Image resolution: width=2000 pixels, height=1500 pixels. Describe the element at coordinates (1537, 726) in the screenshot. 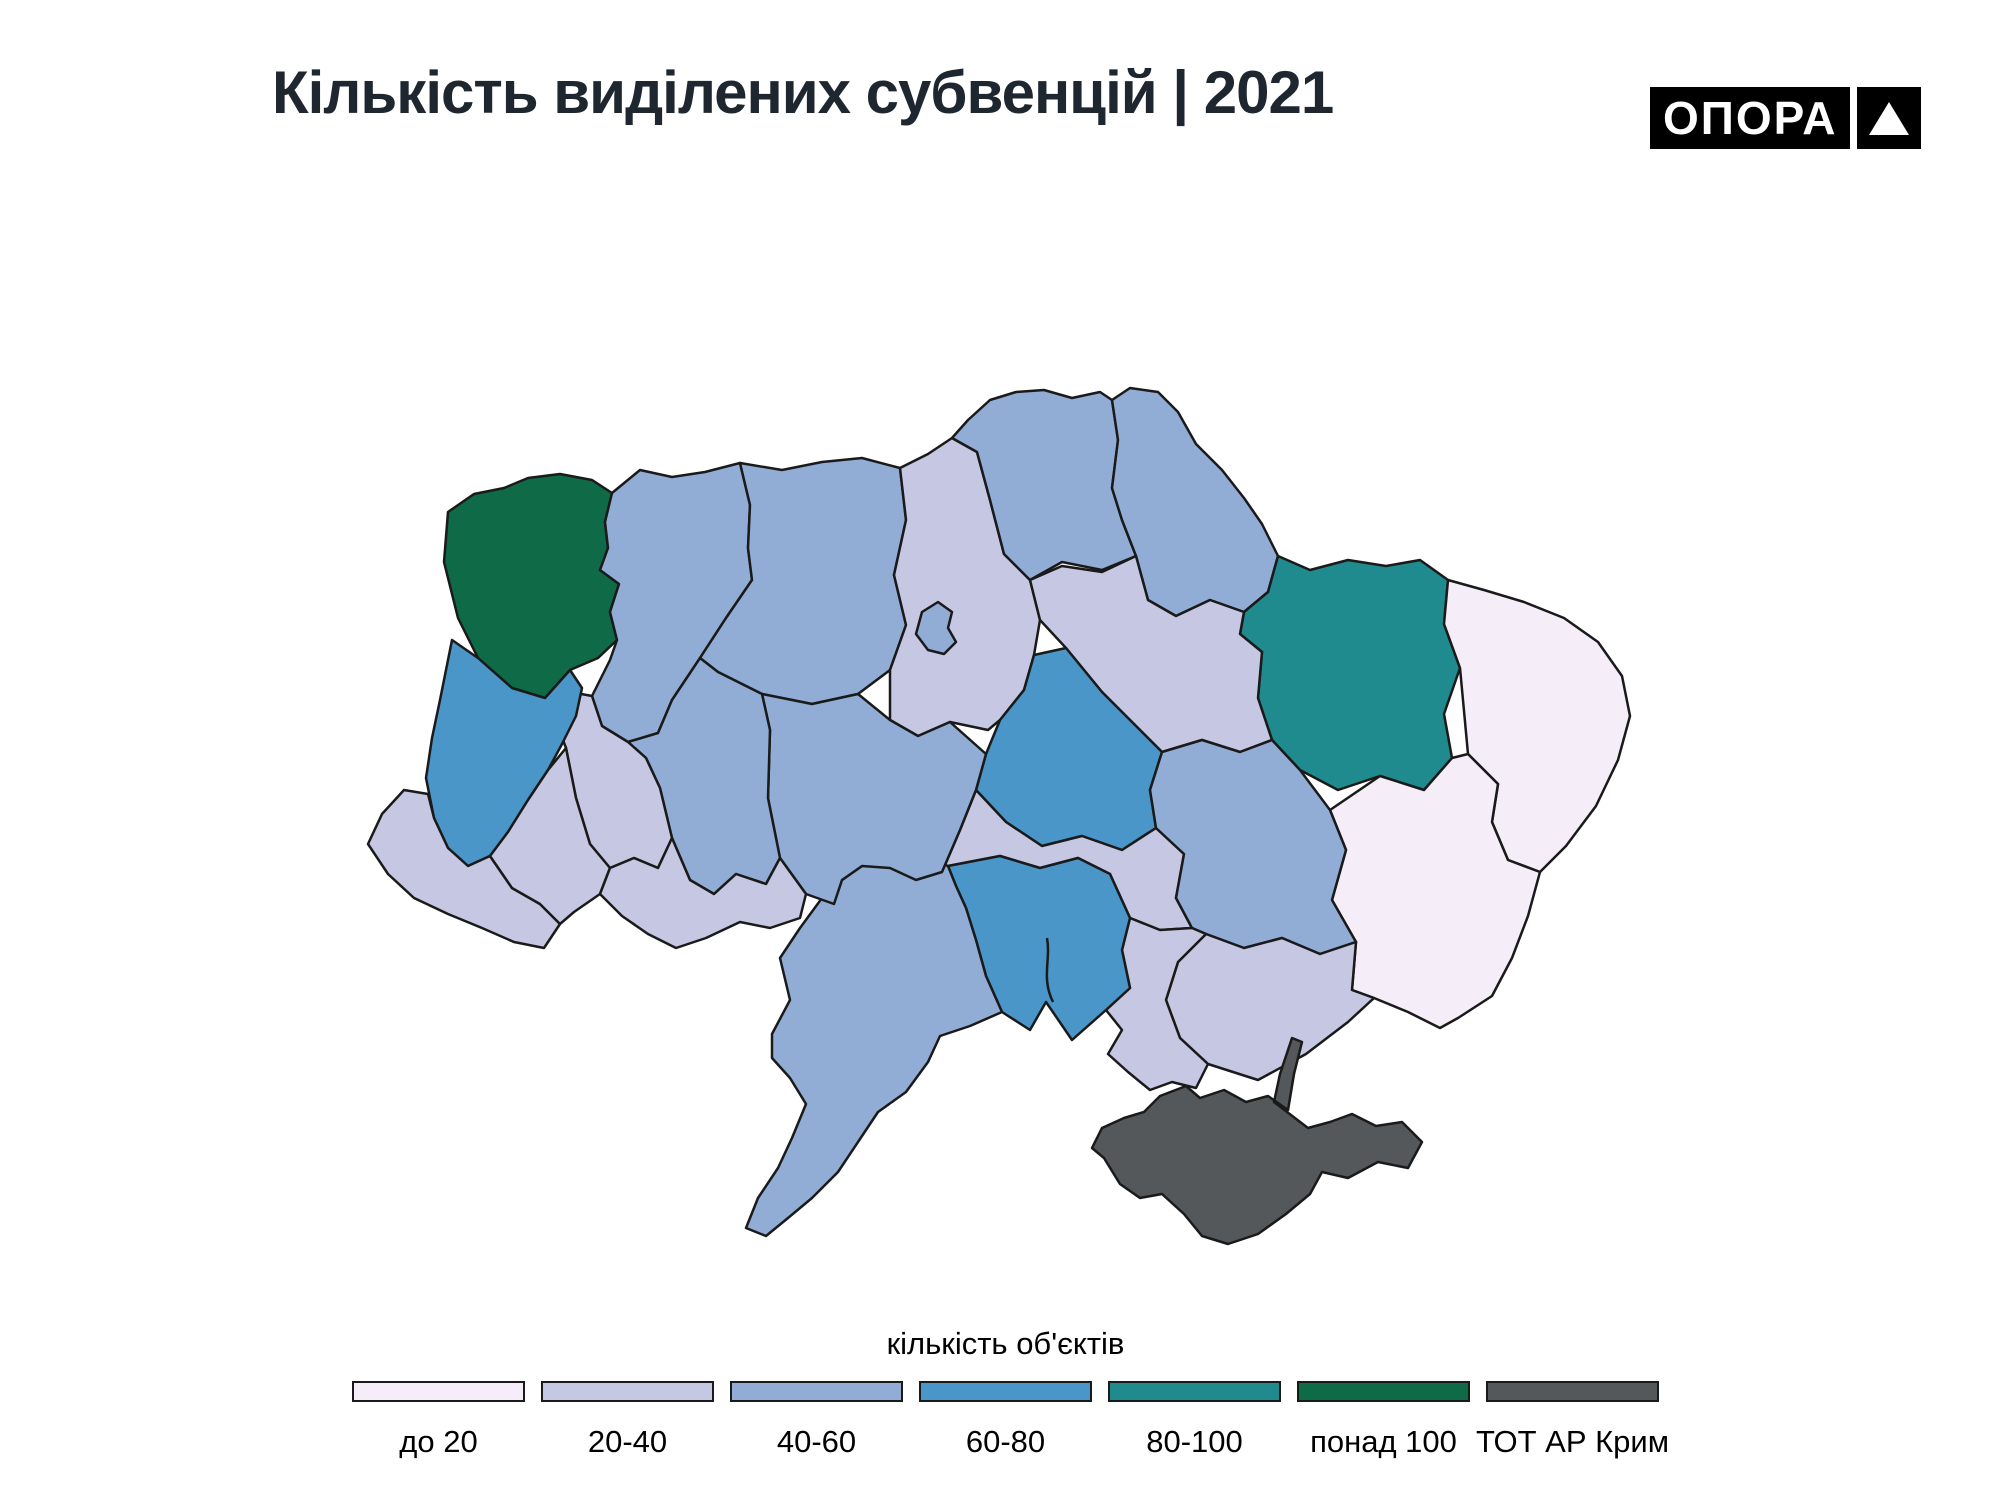

I see `region-luhansk` at that location.